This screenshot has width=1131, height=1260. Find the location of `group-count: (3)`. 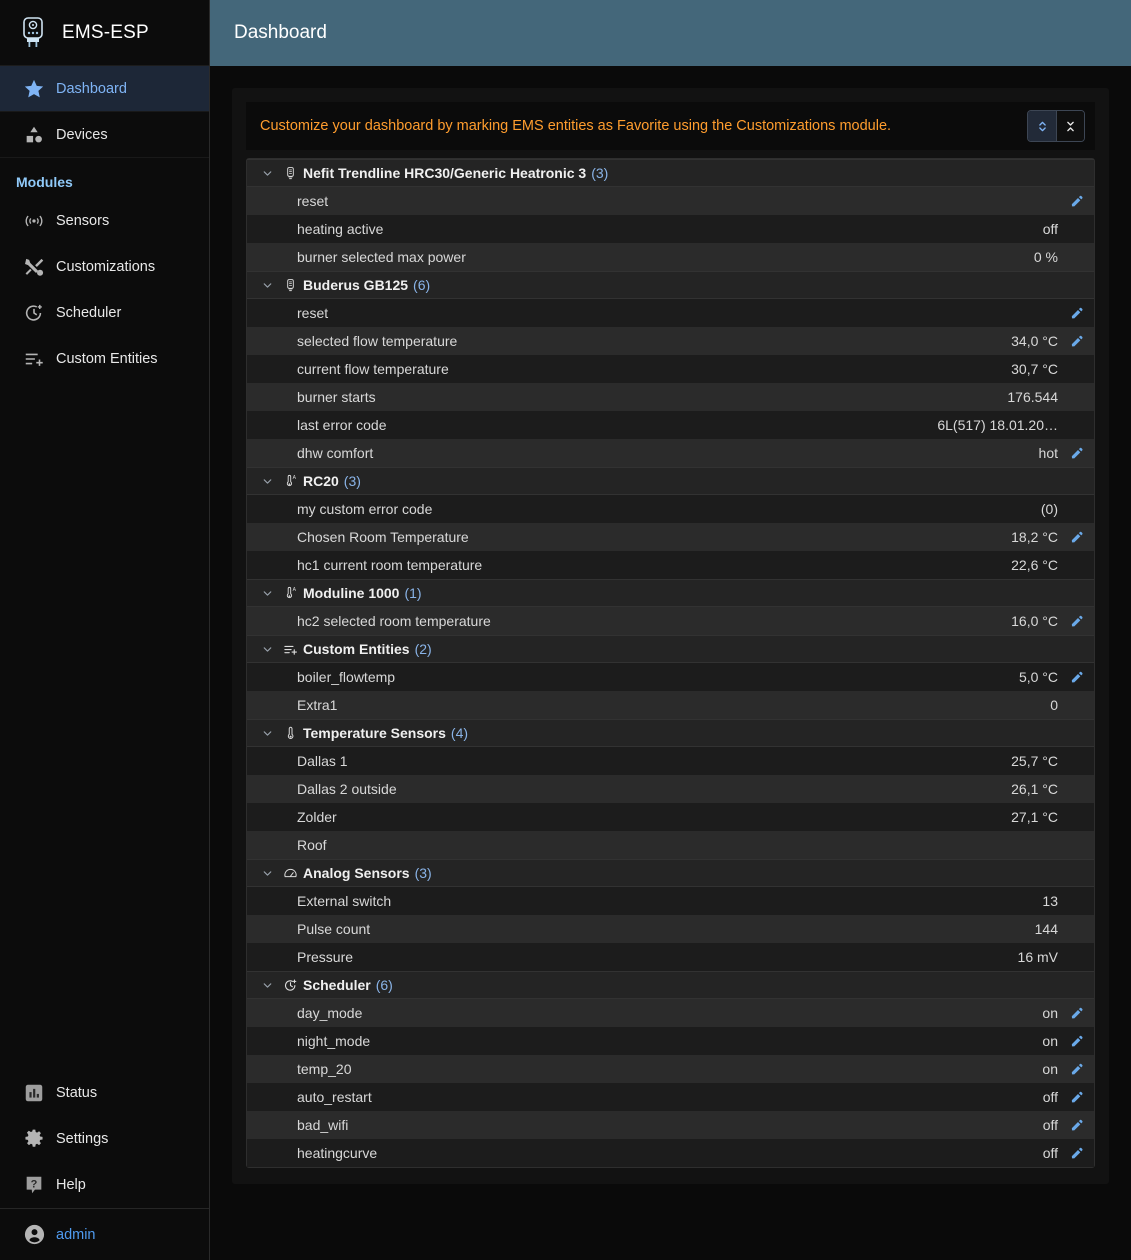

group-count: (3) is located at coordinates (352, 481).